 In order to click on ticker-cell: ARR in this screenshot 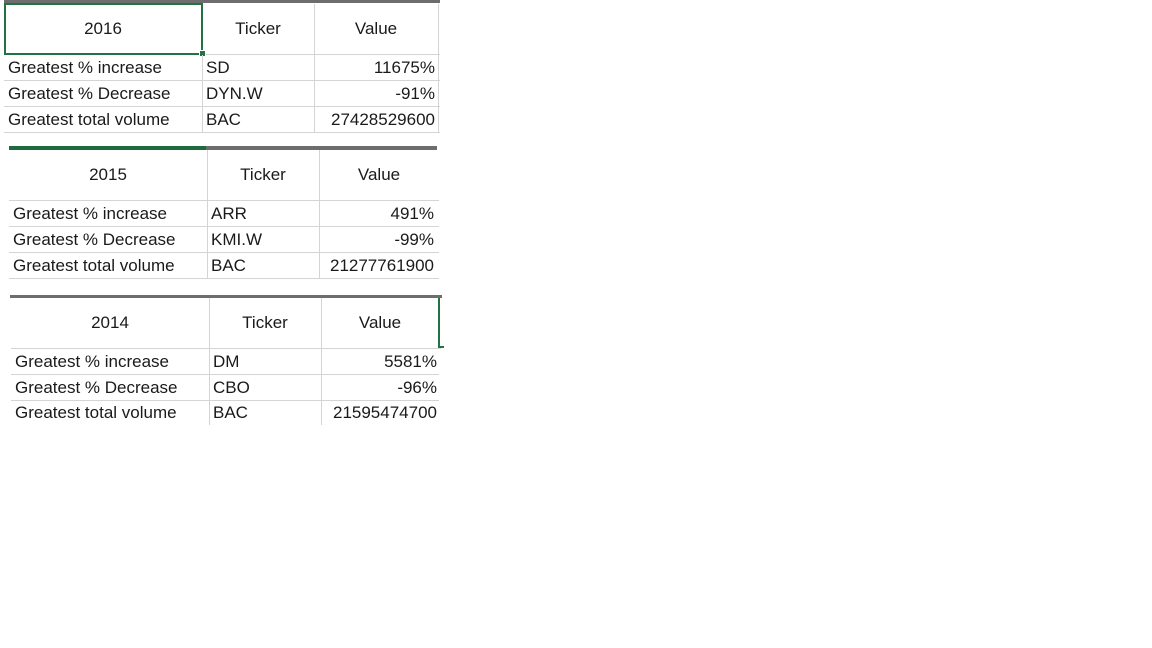, I will do `click(229, 213)`.